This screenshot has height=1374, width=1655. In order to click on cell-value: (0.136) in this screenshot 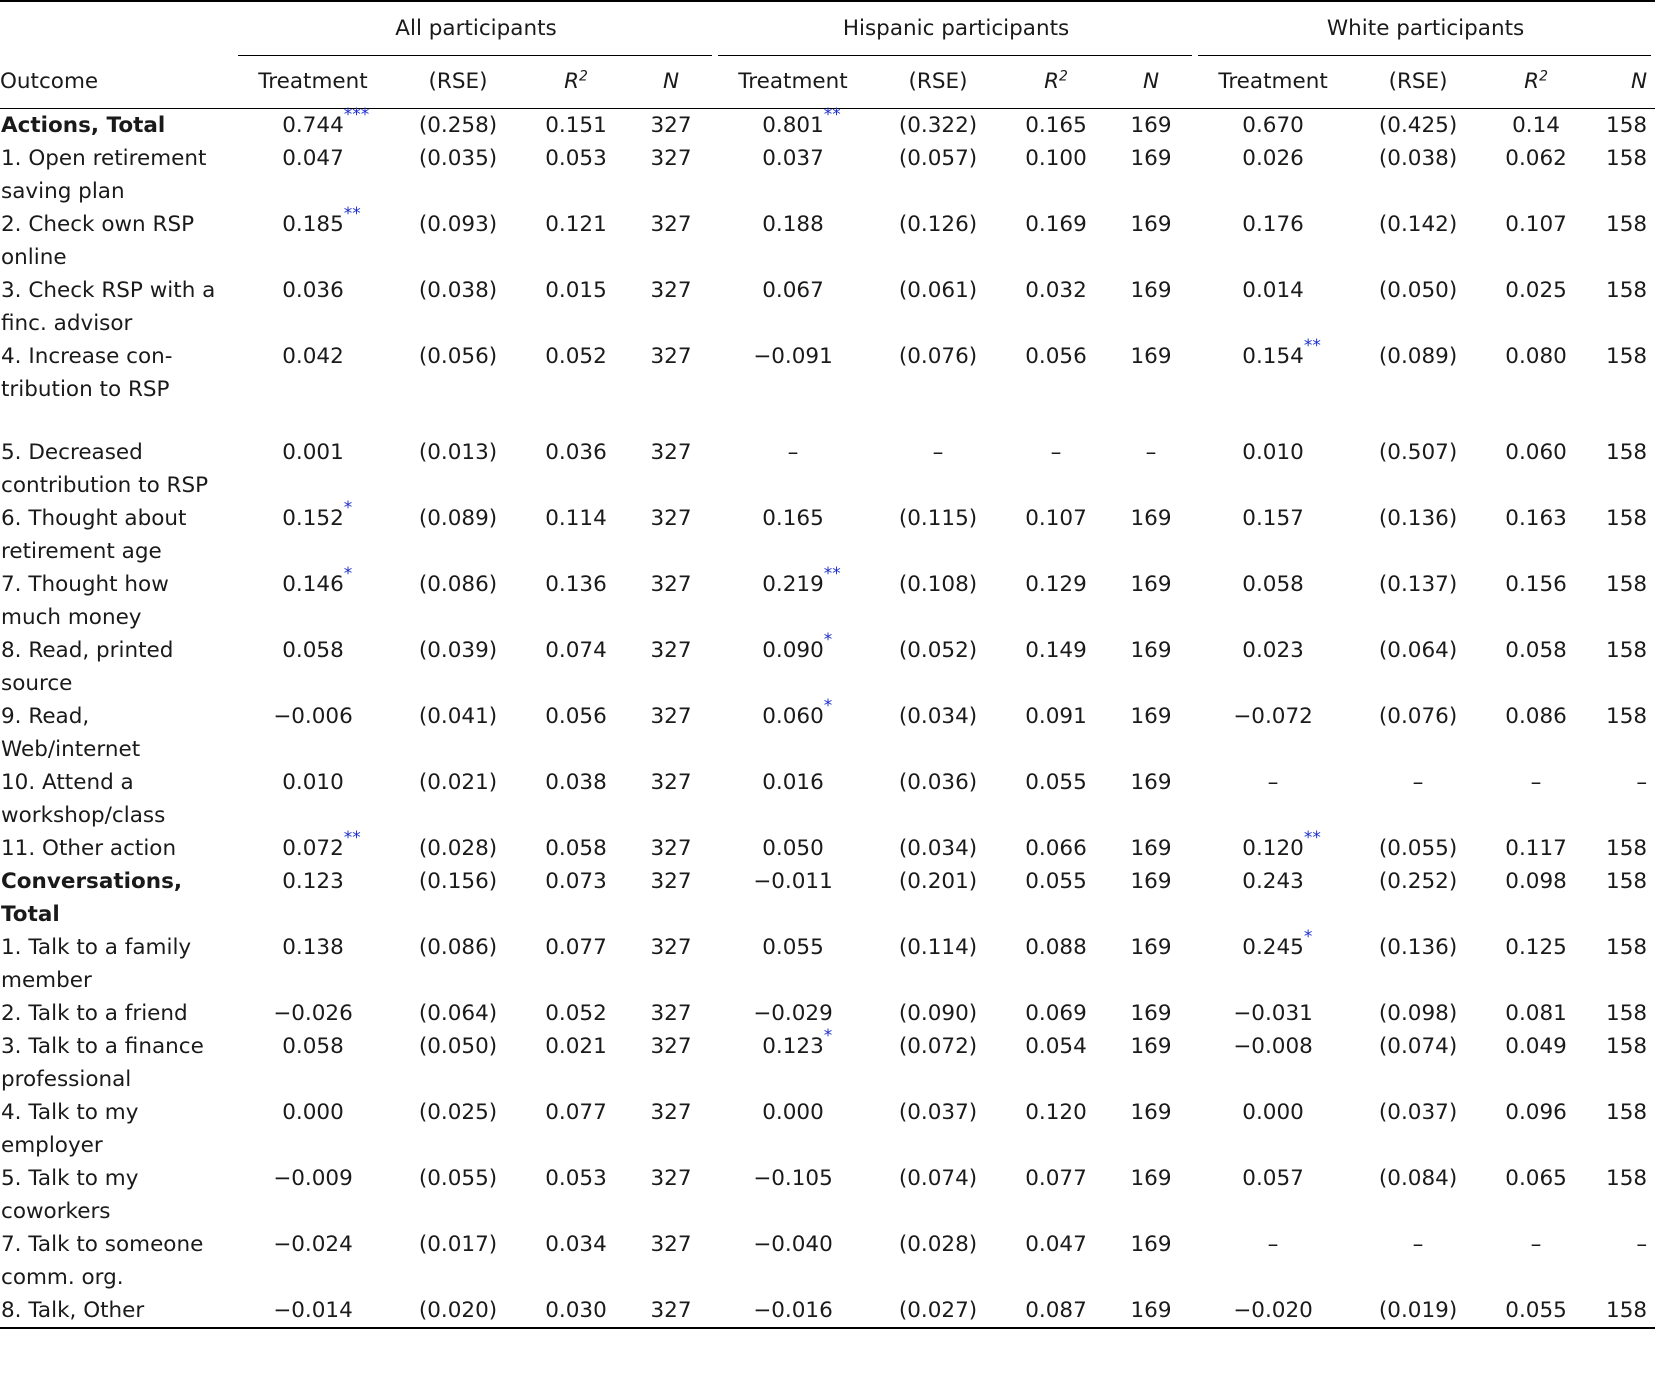, I will do `click(1418, 947)`.